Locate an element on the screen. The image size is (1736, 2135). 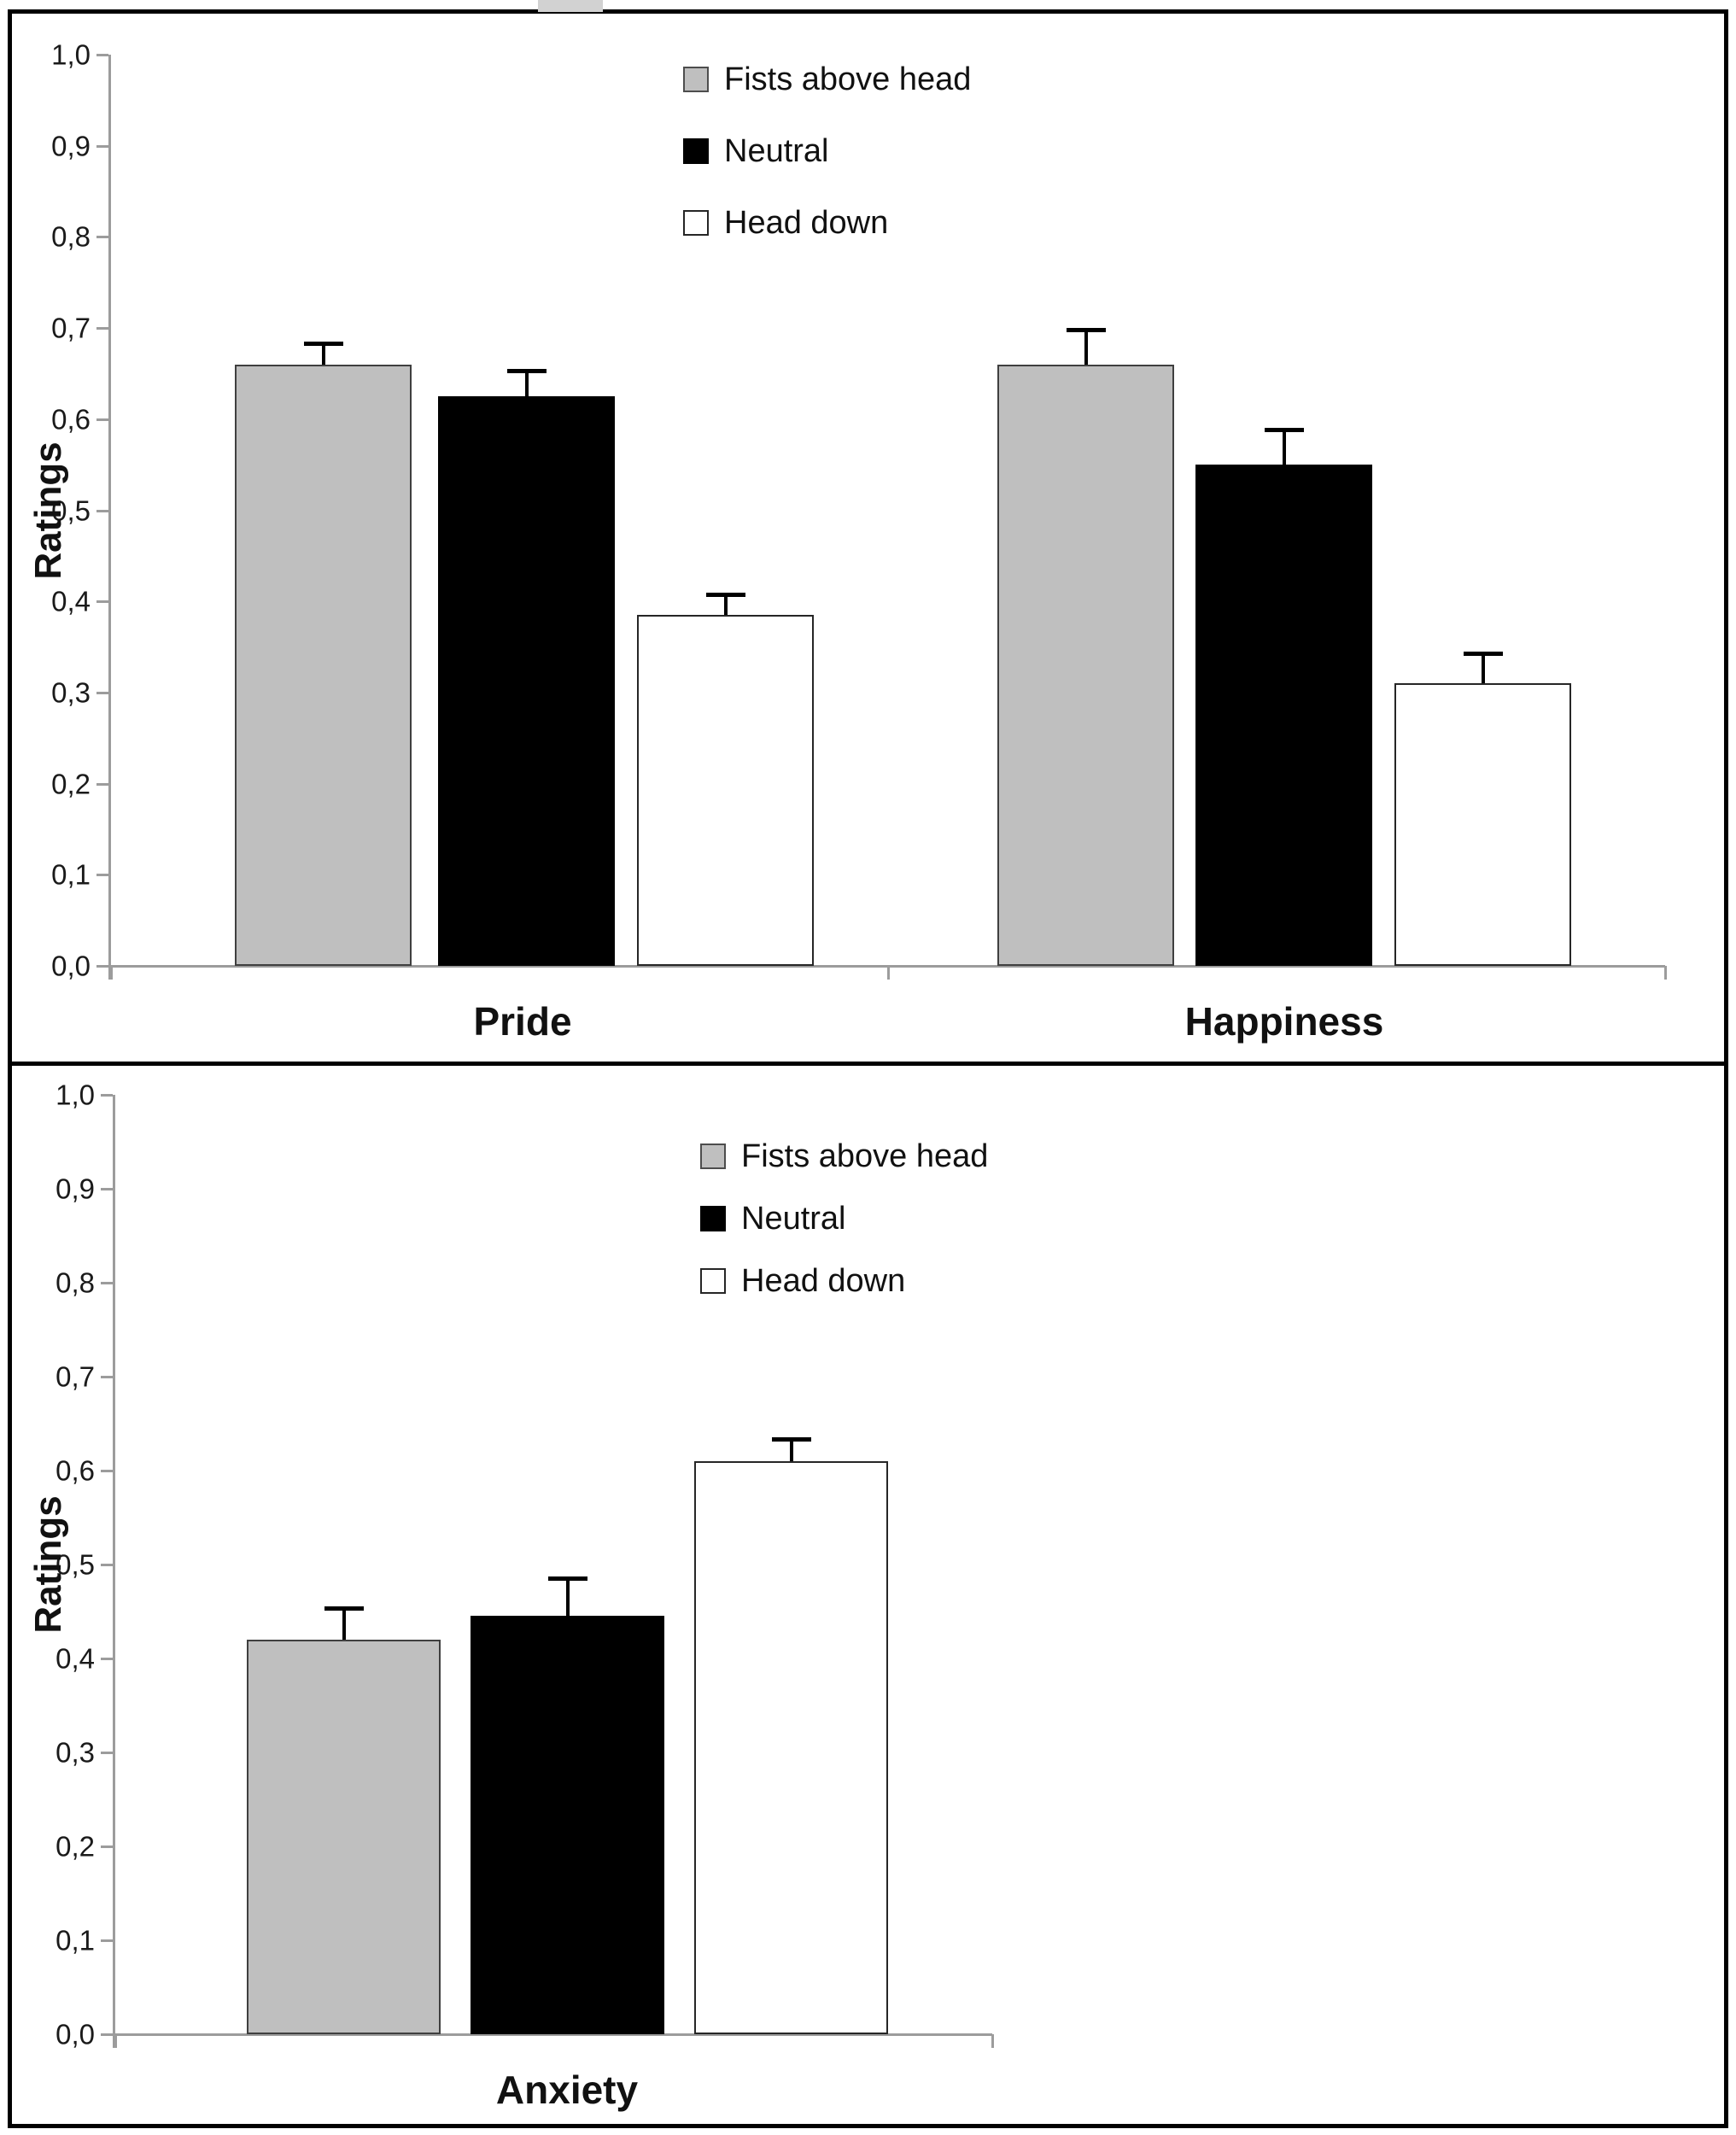
x-axis-category-label-happiness: Happiness is located at coordinates (1284, 1021).